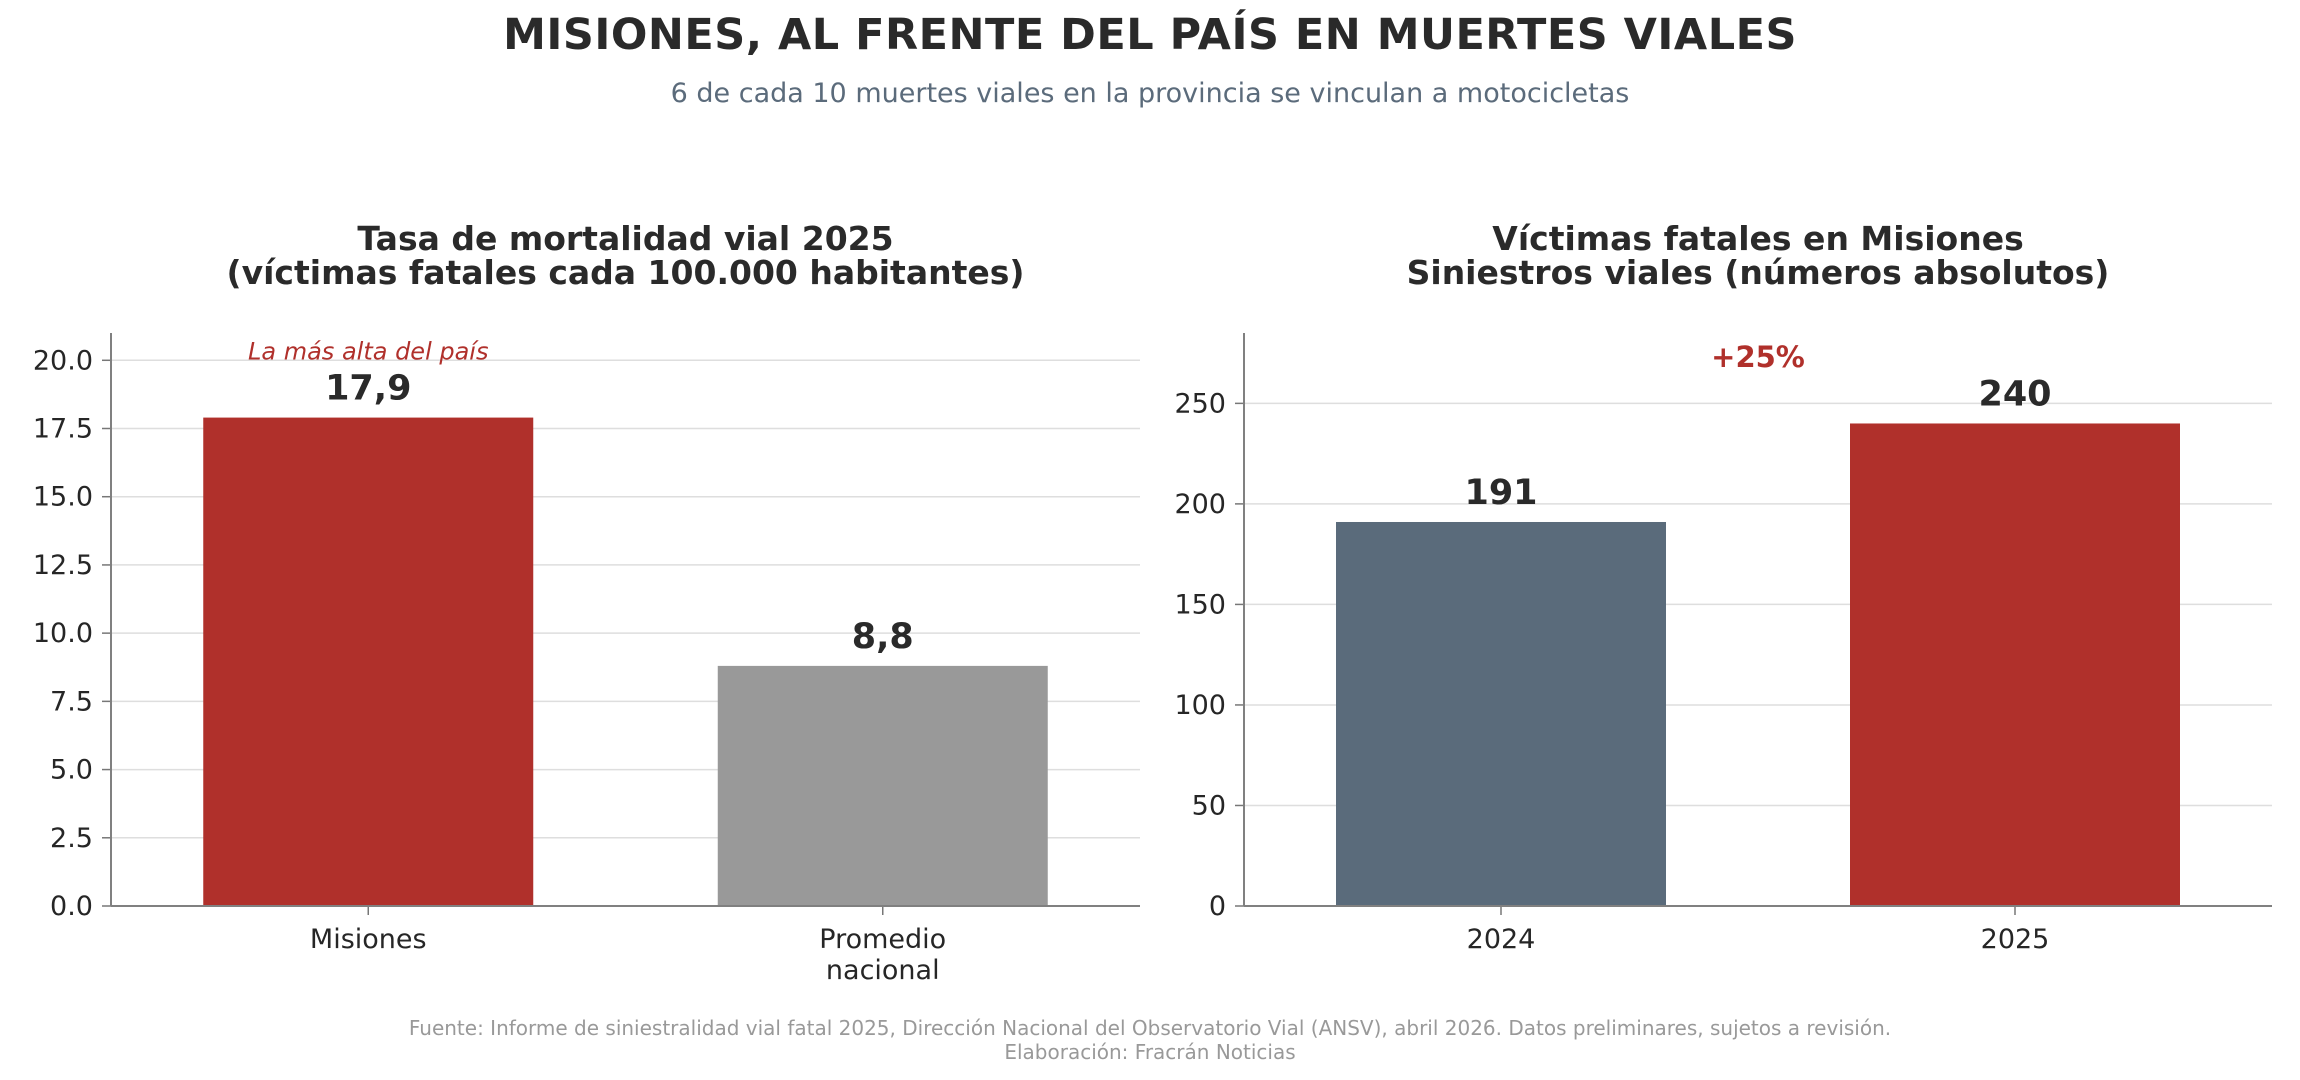 The image size is (2300, 1080). What do you see at coordinates (1200, 604) in the screenshot?
I see `y-tick-label: 150` at bounding box center [1200, 604].